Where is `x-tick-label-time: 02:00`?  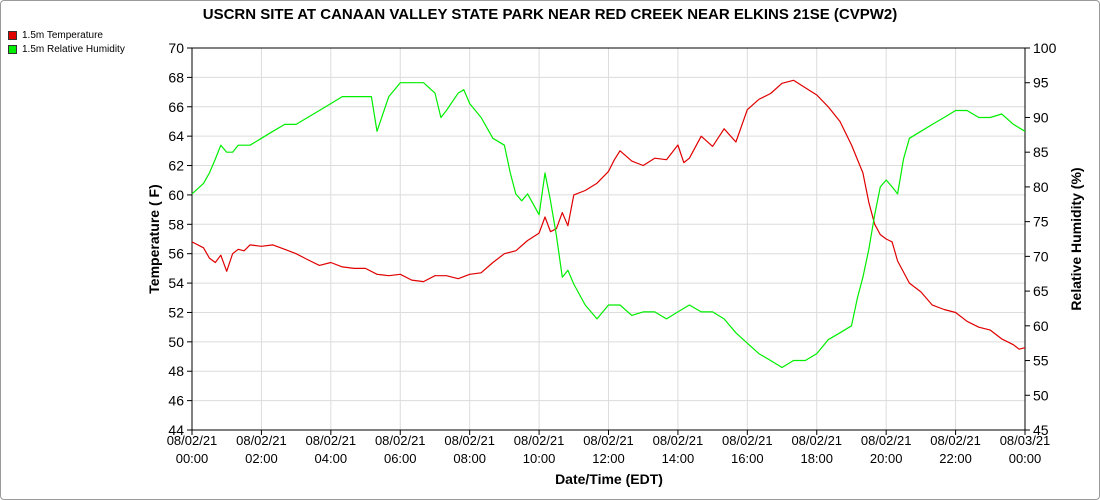
x-tick-label-time: 02:00 is located at coordinates (261, 458).